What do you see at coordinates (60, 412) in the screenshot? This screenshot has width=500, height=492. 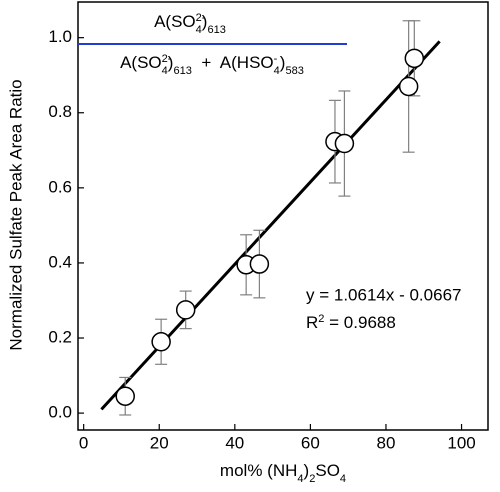 I see `y-tick-label: 0.0` at bounding box center [60, 412].